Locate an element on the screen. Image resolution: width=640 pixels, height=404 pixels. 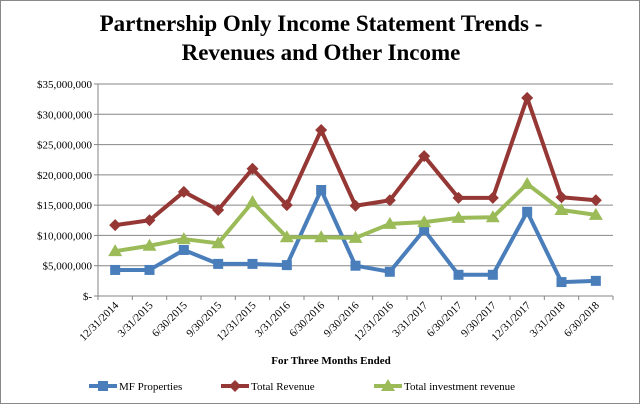
x-tick-label: 3/31/2018 is located at coordinates (548, 319).